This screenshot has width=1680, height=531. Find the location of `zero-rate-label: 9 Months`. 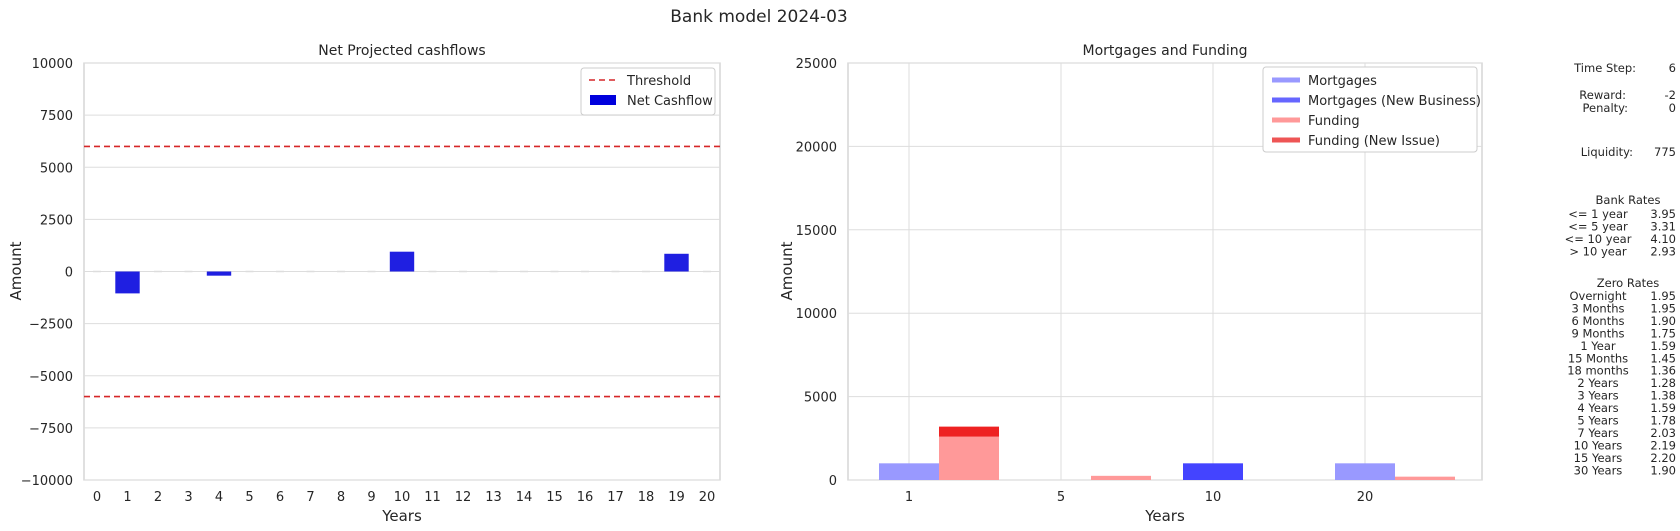

zero-rate-label: 9 Months is located at coordinates (1597, 333).